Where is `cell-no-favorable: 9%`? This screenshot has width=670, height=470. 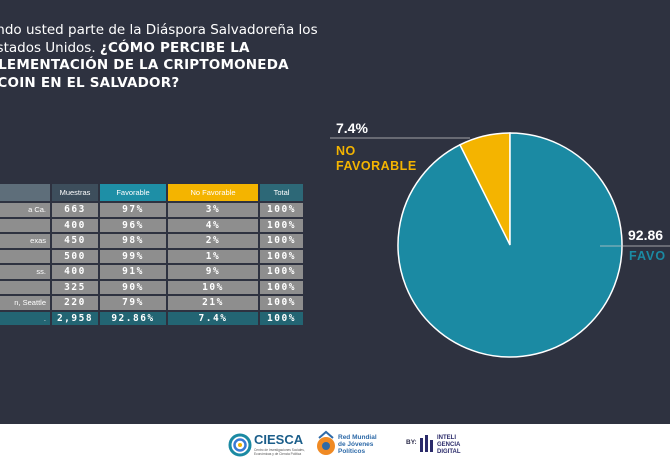
cell-no-favorable: 9% is located at coordinates (213, 272).